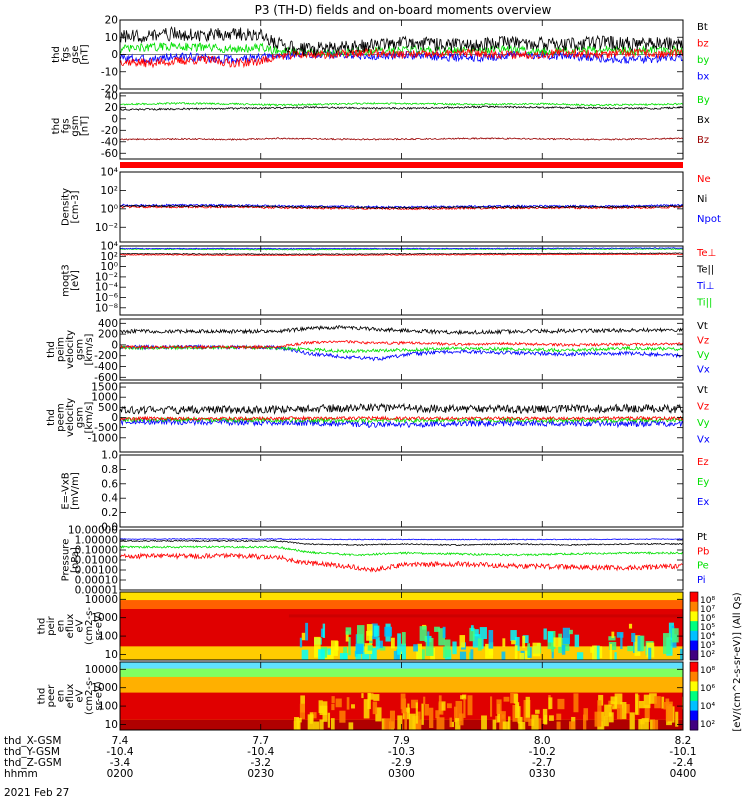  I want to click on peim-velocity-ylabel: peim, so click(61, 349).